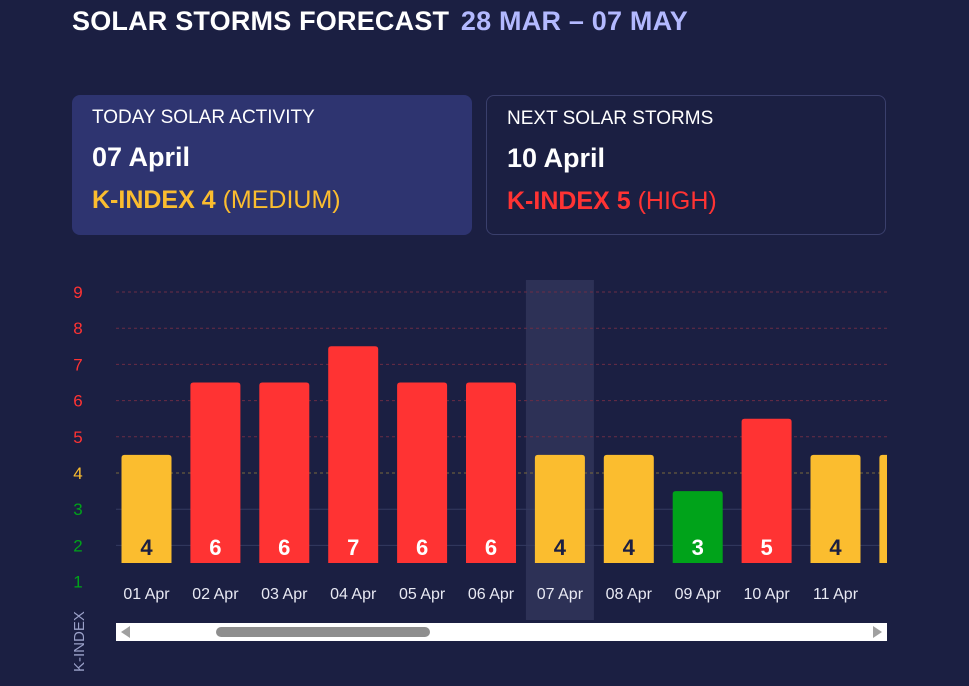 The height and width of the screenshot is (686, 969). Describe the element at coordinates (560, 594) in the screenshot. I see `x-tick-label: 07 Apr` at that location.